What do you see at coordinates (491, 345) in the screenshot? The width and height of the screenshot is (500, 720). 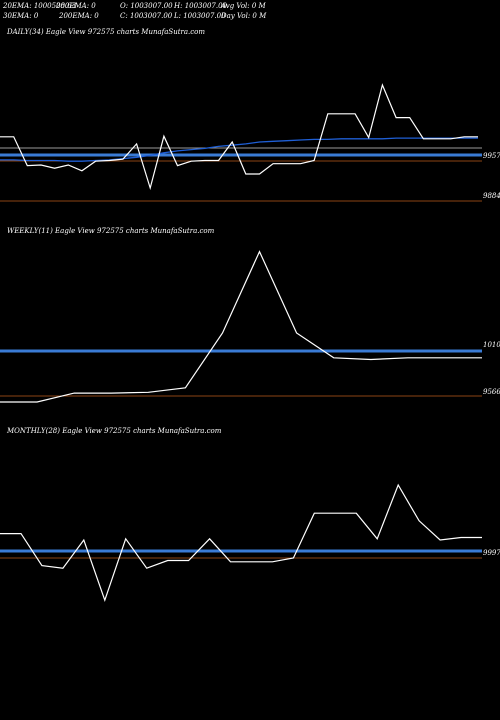 I see `weekly-y-label-upper: 10107` at bounding box center [491, 345].